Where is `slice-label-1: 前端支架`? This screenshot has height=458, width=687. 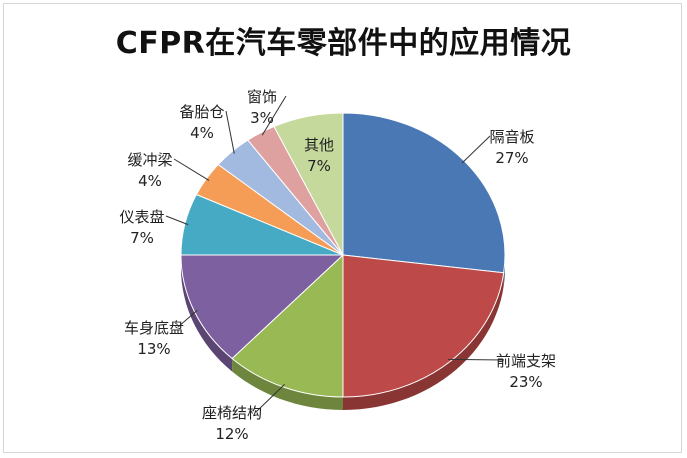
slice-label-1: 前端支架 is located at coordinates (526, 361).